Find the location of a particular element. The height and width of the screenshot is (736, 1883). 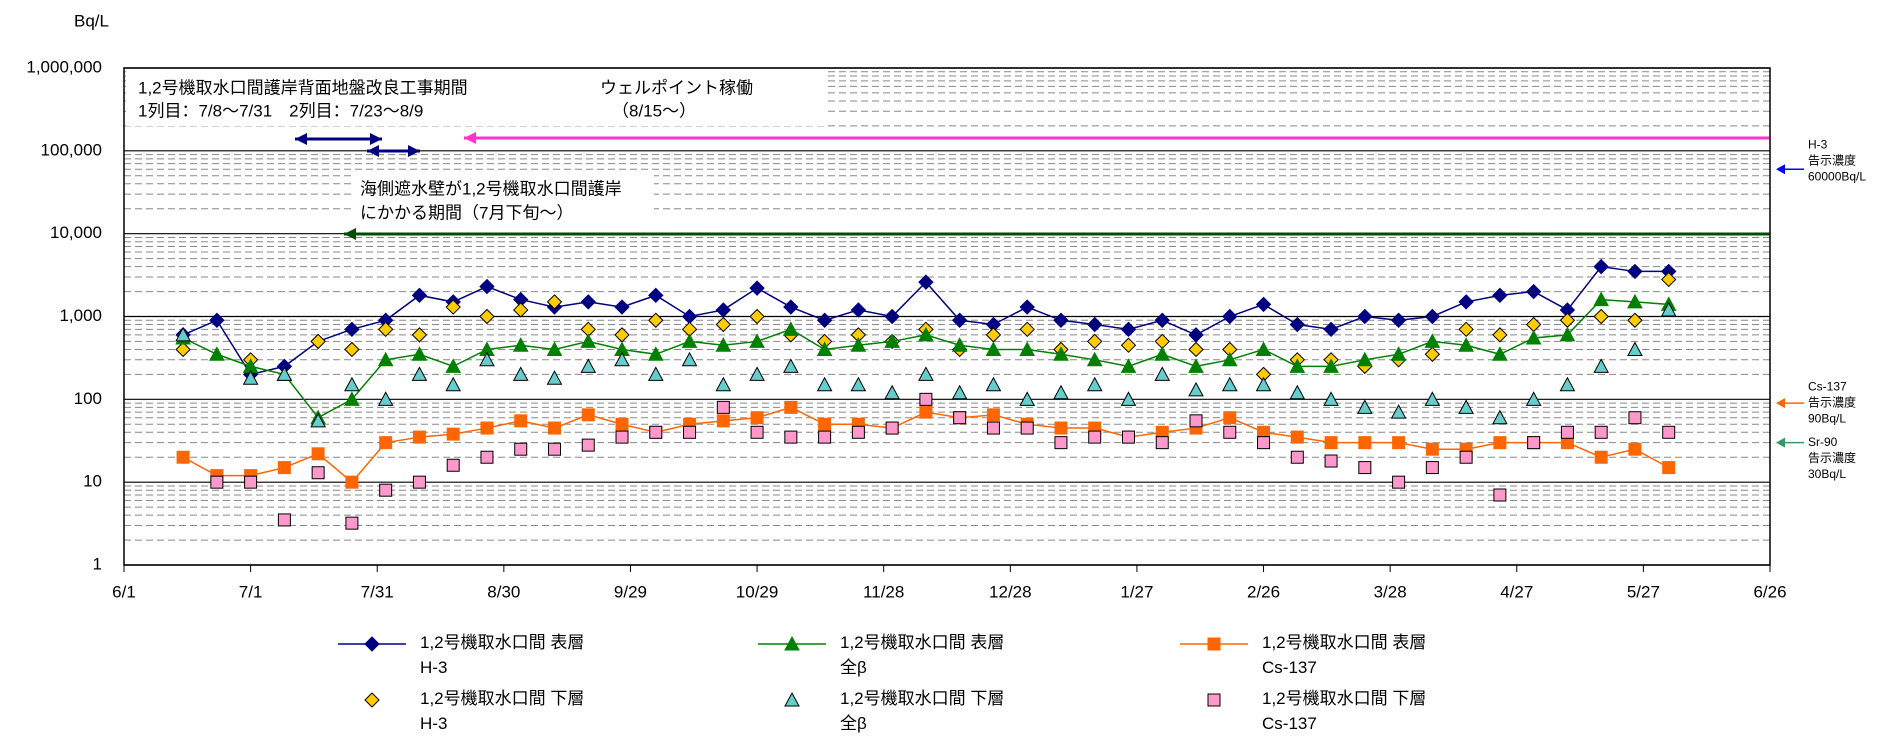

legend-label: 1,2号機取水口間 表層 Cs-137 is located at coordinates (1344, 655).